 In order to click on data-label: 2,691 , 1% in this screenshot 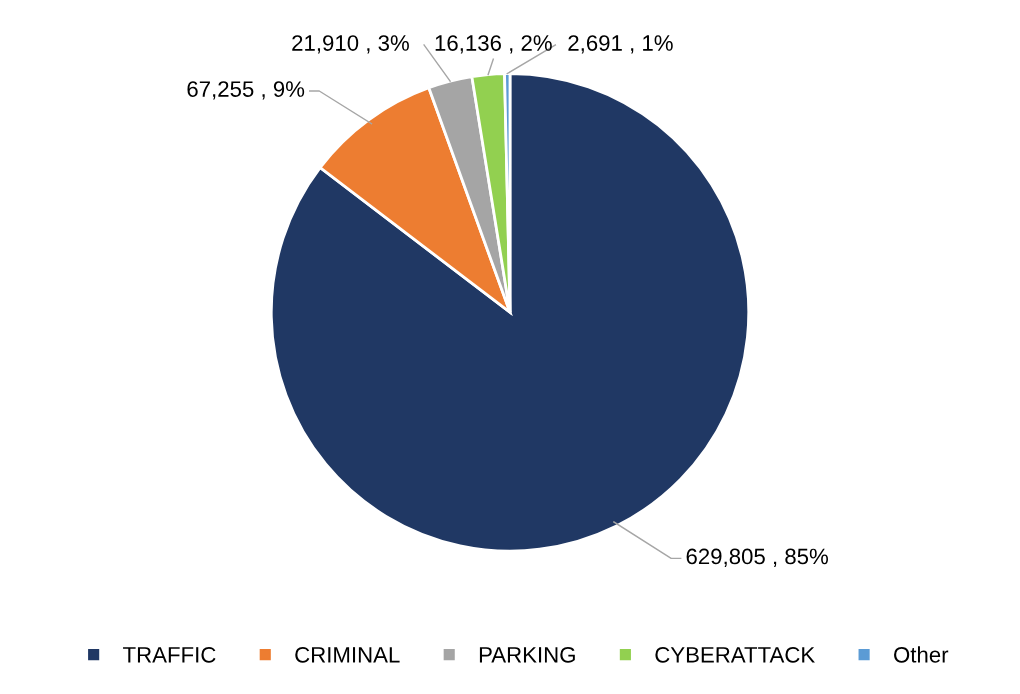, I will do `click(620, 44)`.